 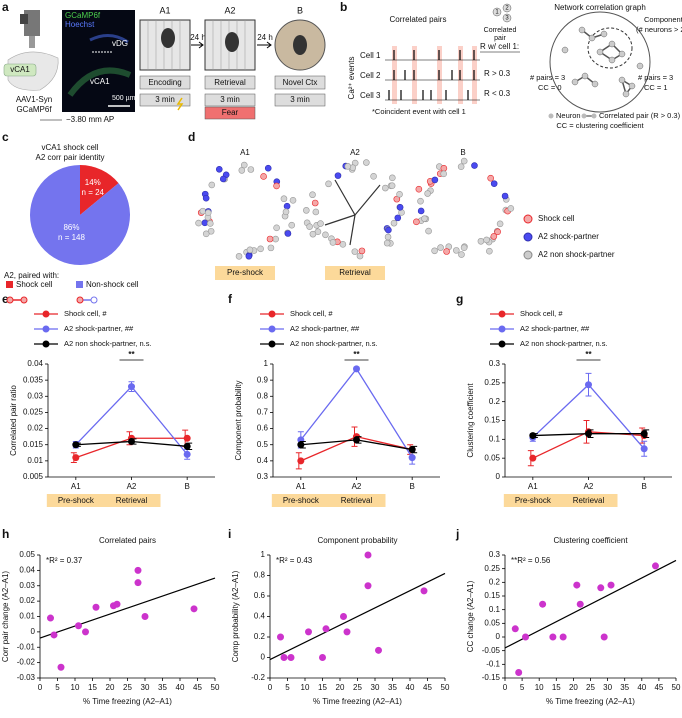 I want to click on ap-label: −3.80 mm AP, so click(x=90, y=119).